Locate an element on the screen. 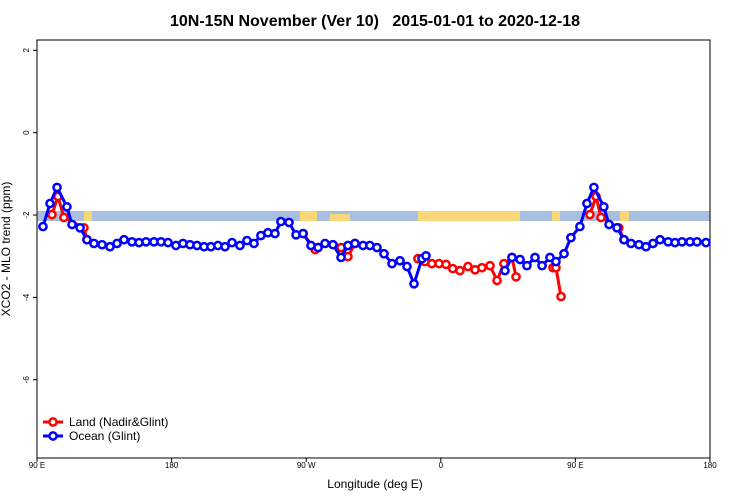  map-band is located at coordinates (373, 216).